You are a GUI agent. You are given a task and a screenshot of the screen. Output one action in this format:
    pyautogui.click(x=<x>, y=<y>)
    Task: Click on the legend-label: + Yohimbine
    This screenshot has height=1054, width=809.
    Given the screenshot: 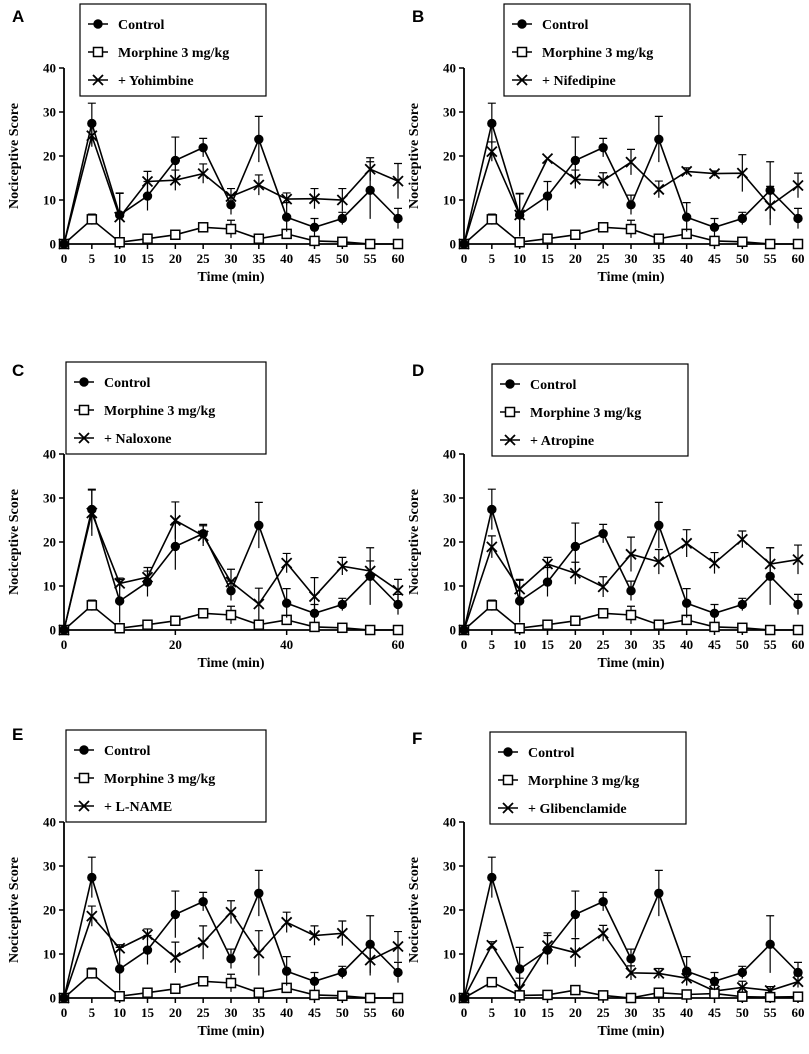 What is the action you would take?
    pyautogui.click(x=156, y=81)
    